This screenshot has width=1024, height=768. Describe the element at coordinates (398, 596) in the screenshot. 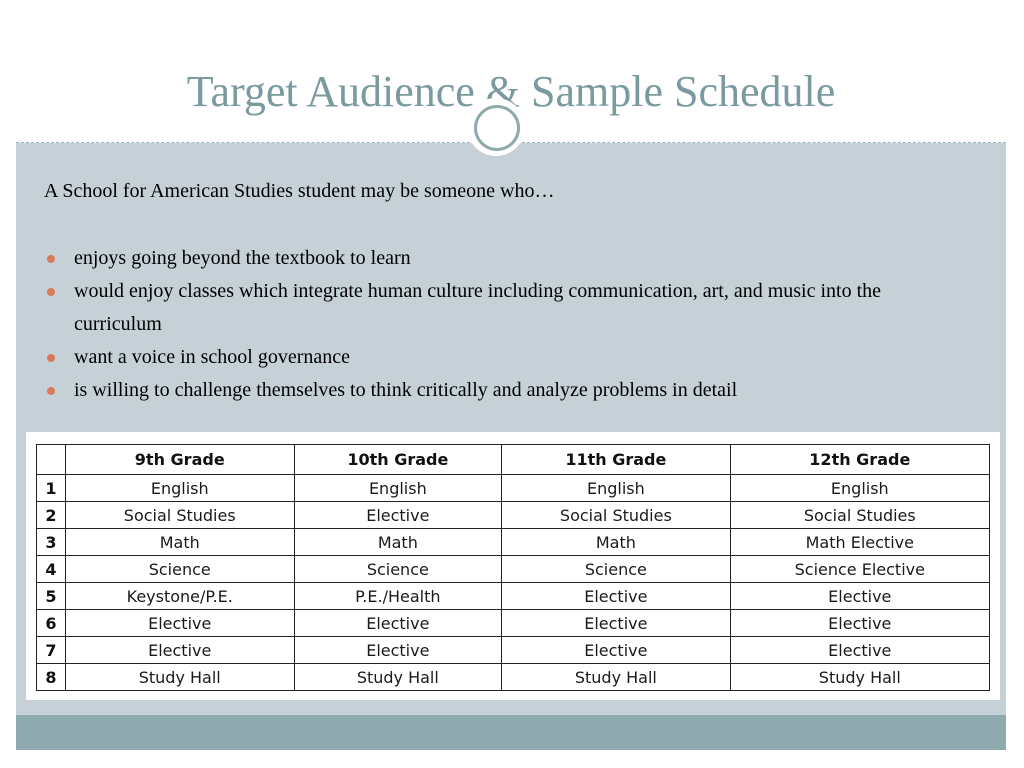

I see `table-cell: P.E./Health` at that location.